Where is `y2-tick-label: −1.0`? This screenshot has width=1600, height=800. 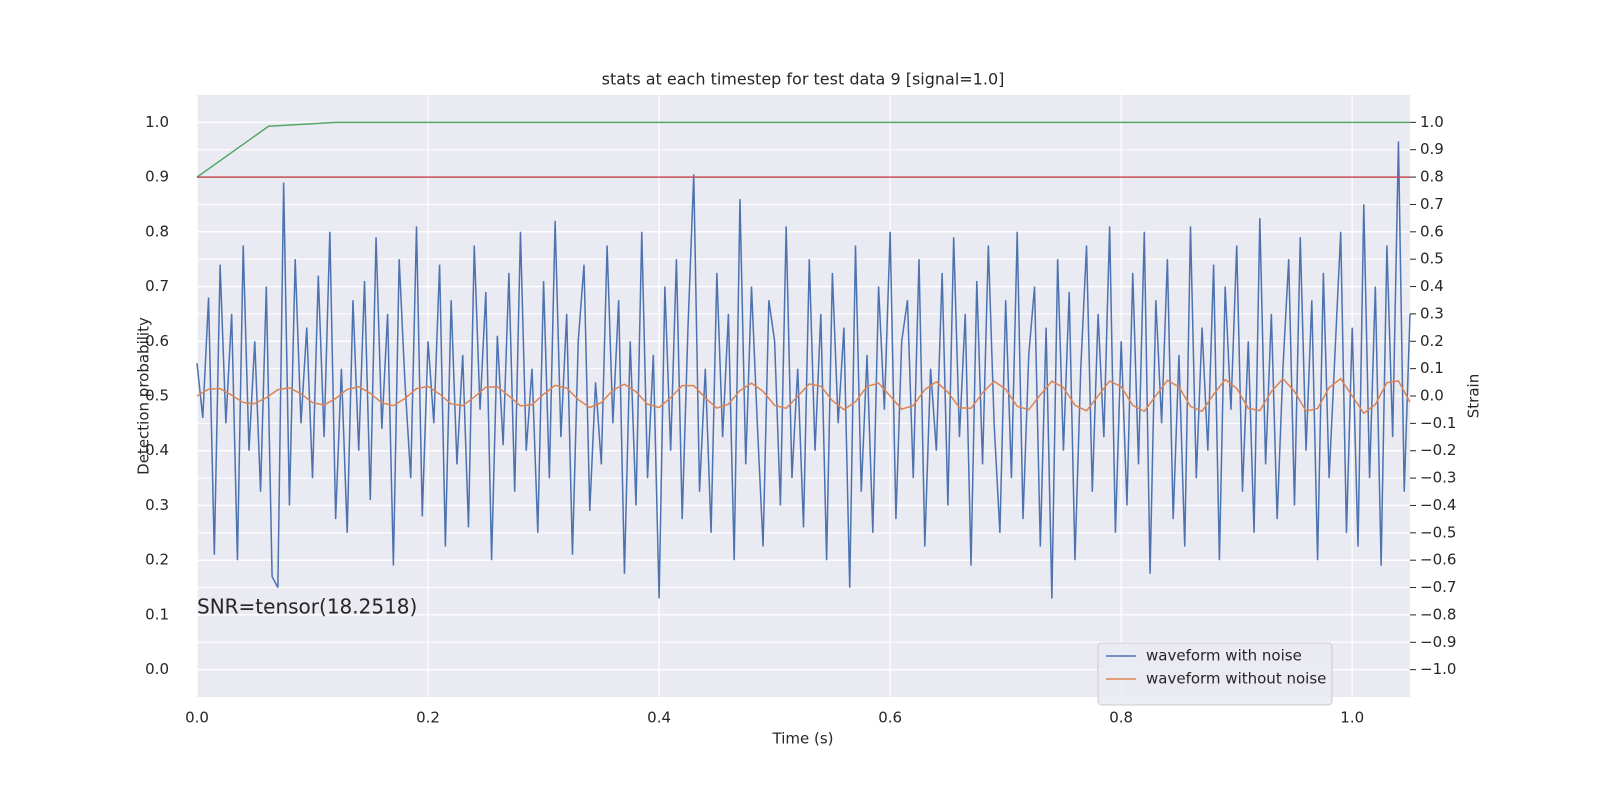 y2-tick-label: −1.0 is located at coordinates (1438, 669).